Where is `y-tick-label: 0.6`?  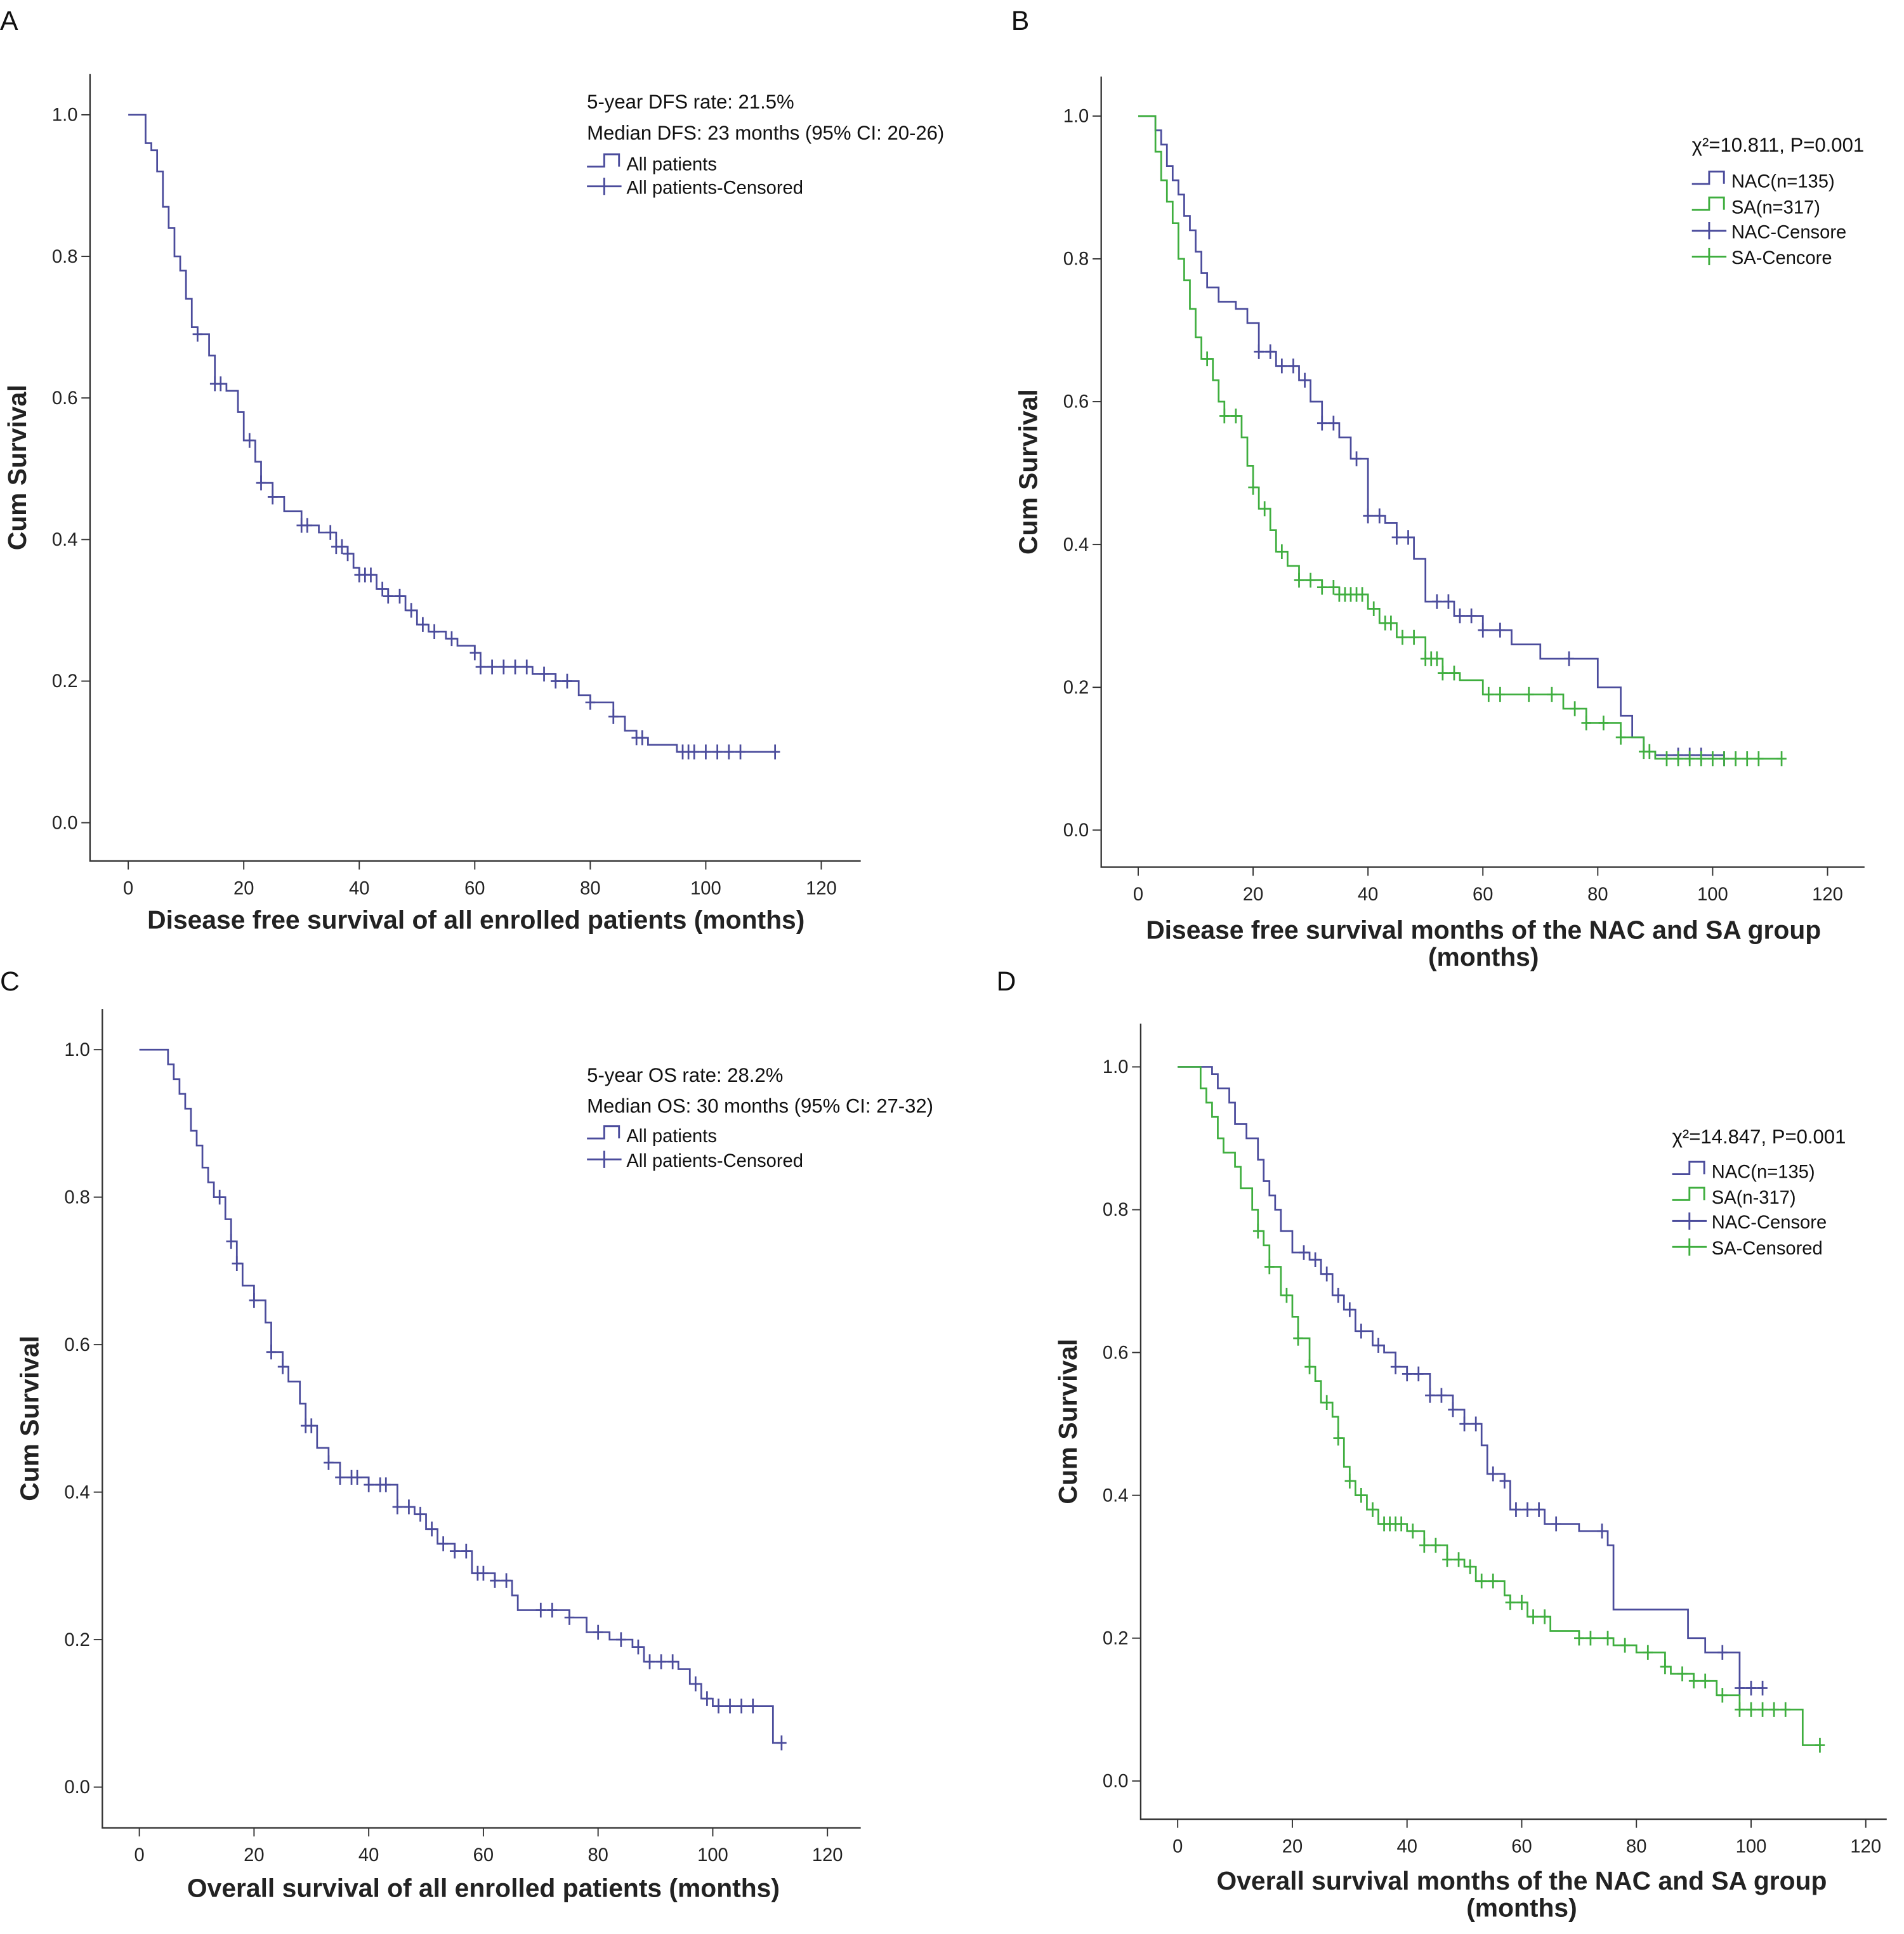
y-tick-label: 0.6 is located at coordinates (1116, 1353).